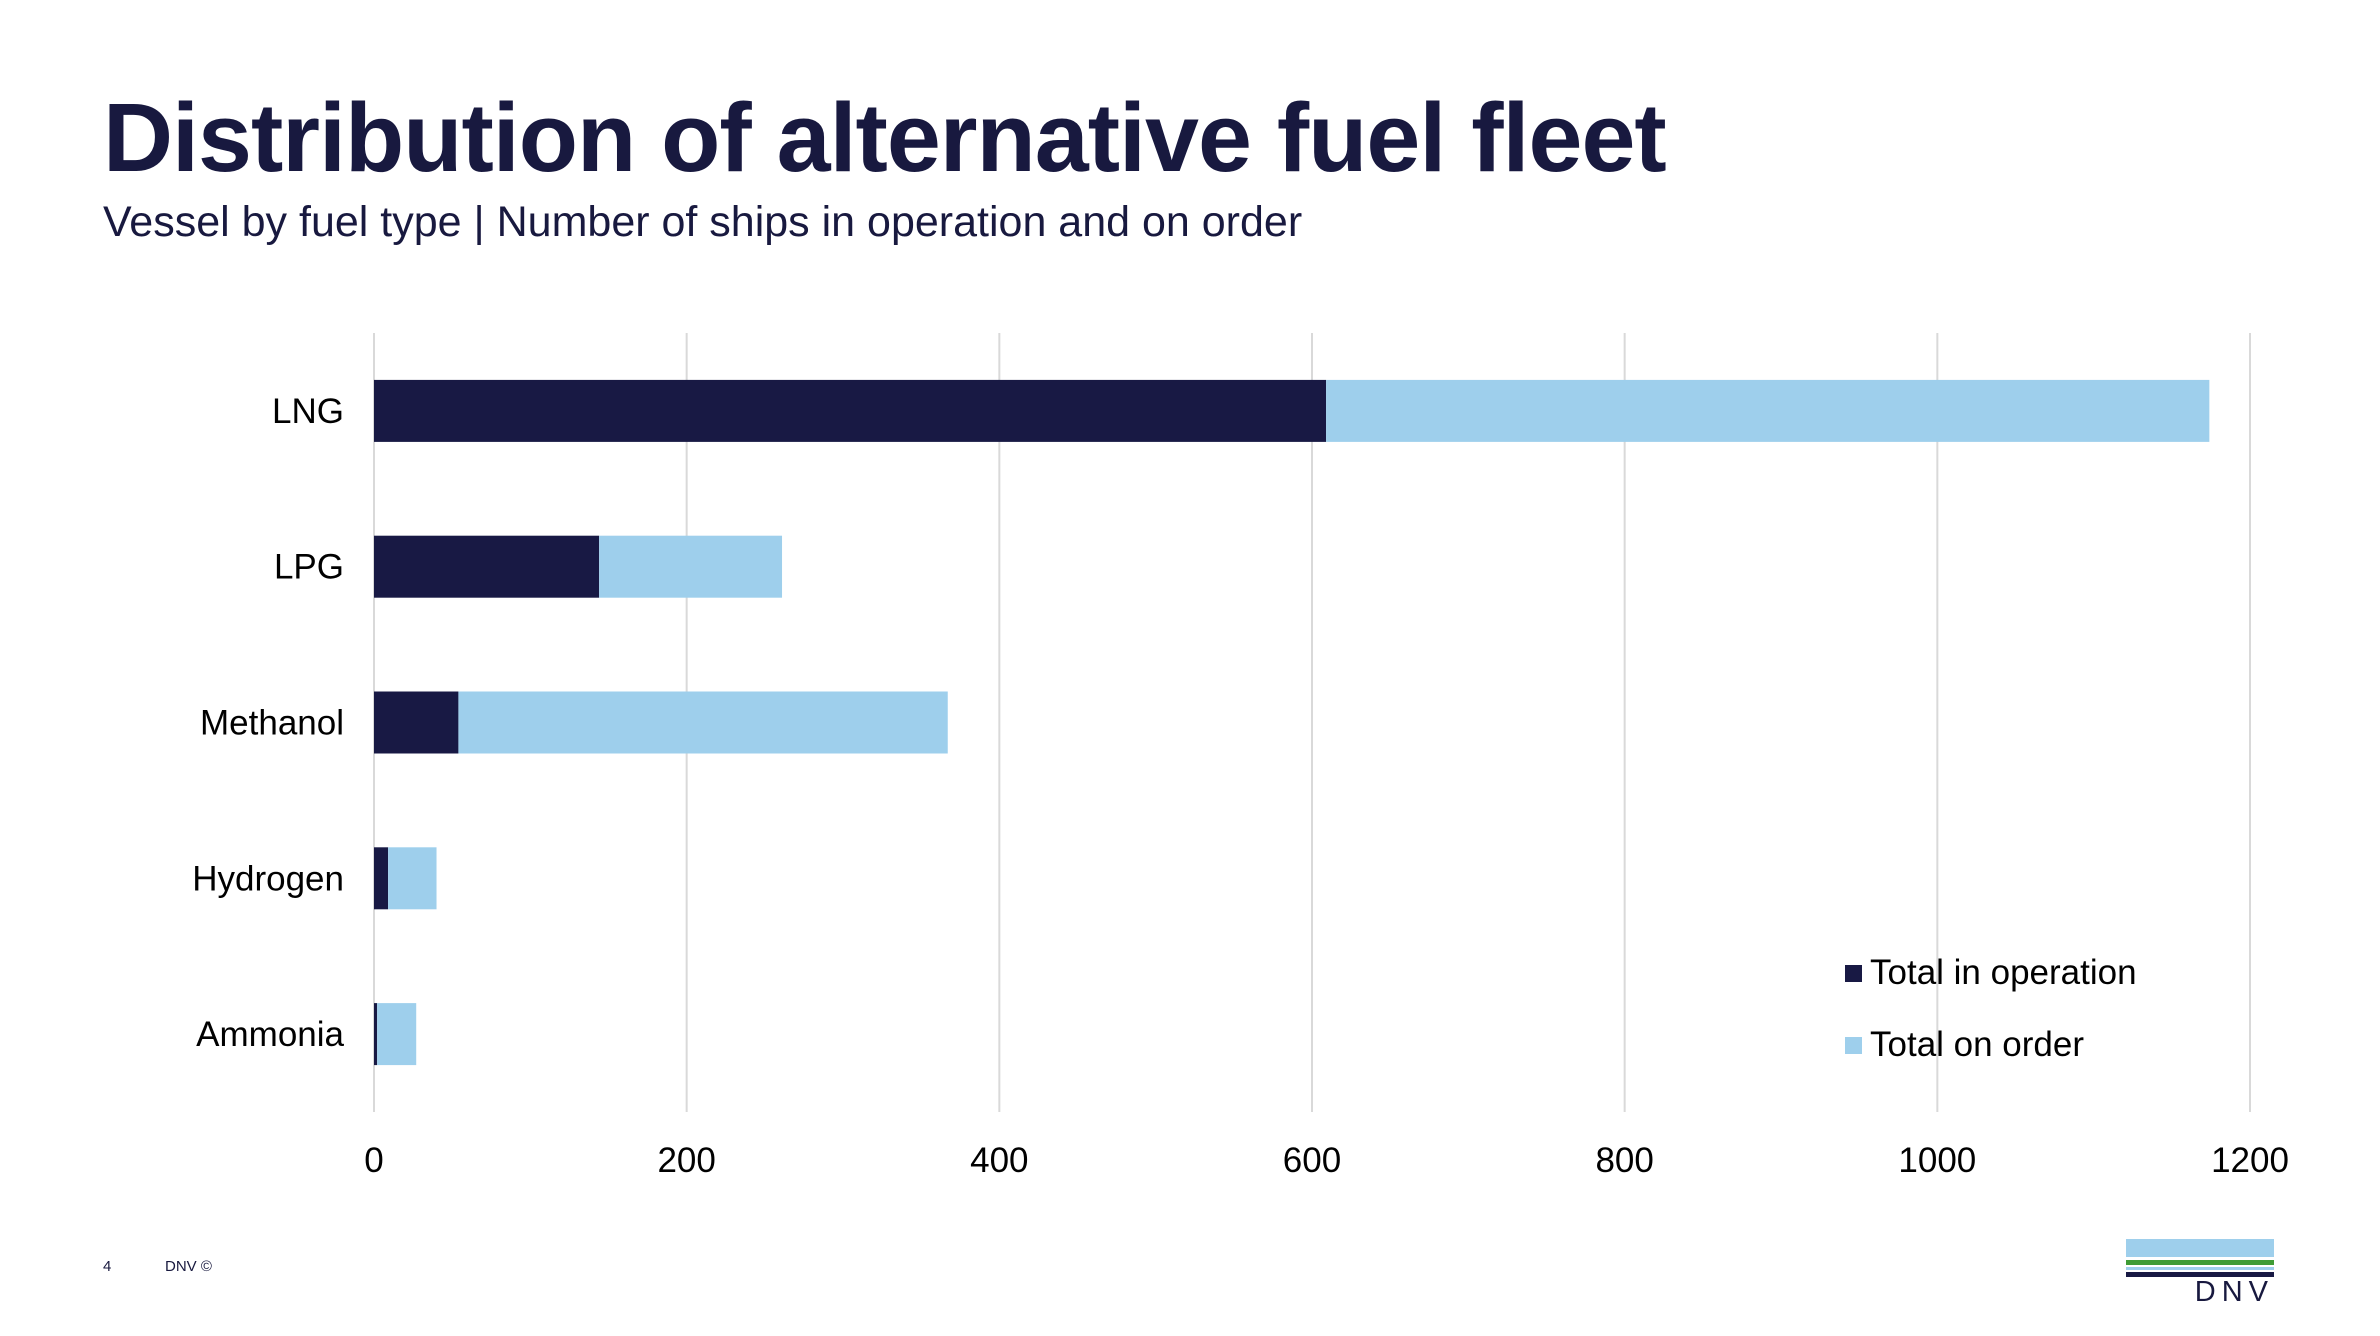  What do you see at coordinates (268, 878) in the screenshot?
I see `category-label-hydrogen: Hydrogen` at bounding box center [268, 878].